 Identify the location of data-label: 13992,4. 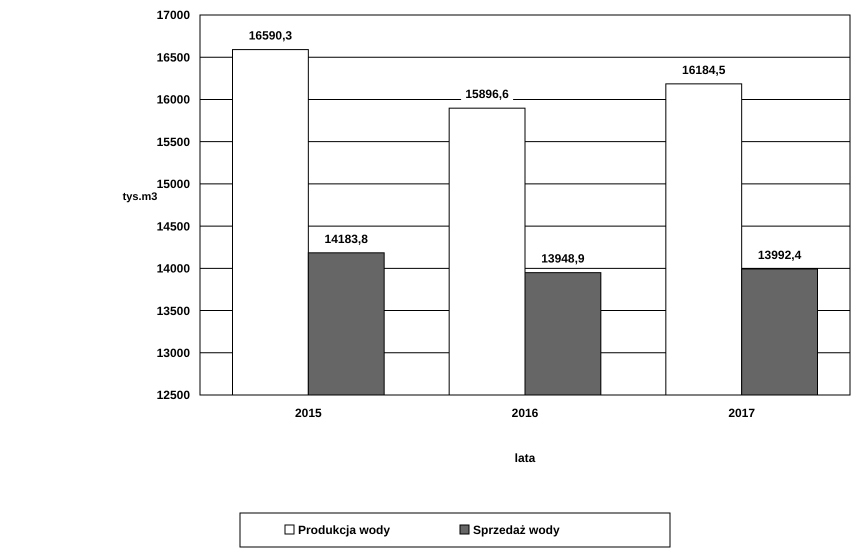
(780, 255).